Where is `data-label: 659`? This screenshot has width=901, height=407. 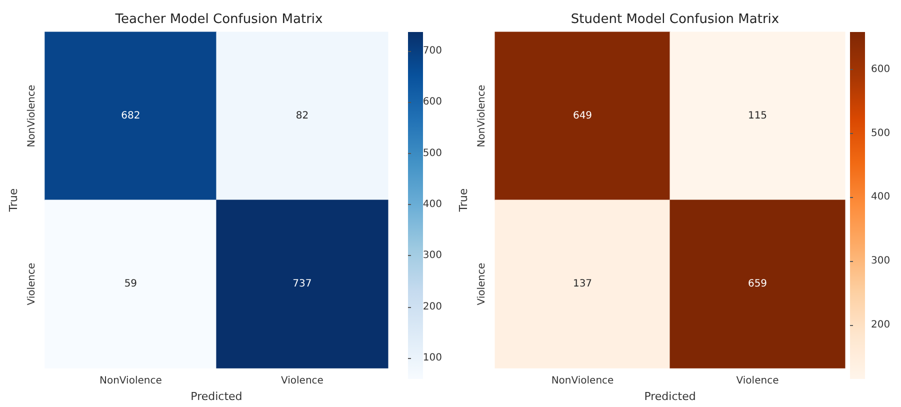 data-label: 659 is located at coordinates (758, 284).